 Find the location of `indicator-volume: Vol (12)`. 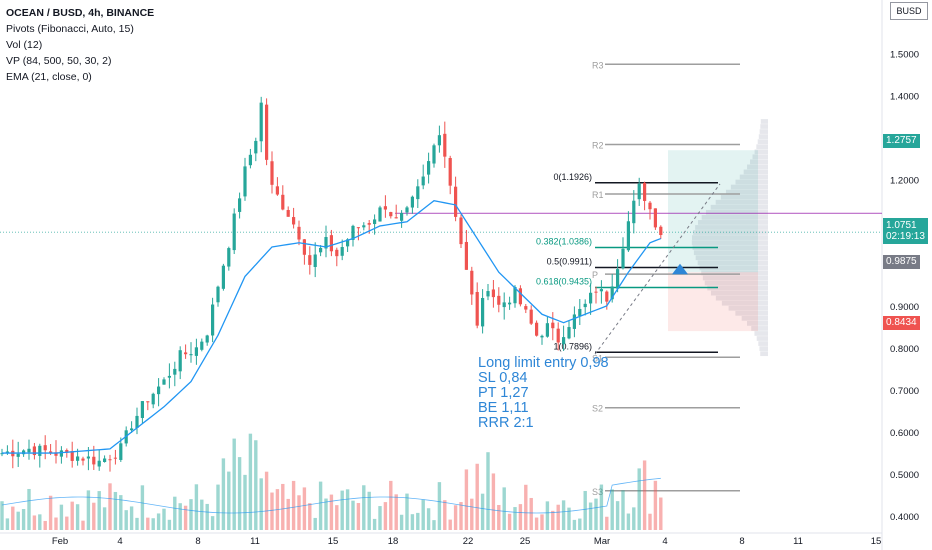

indicator-volume: Vol (12) is located at coordinates (24, 45).